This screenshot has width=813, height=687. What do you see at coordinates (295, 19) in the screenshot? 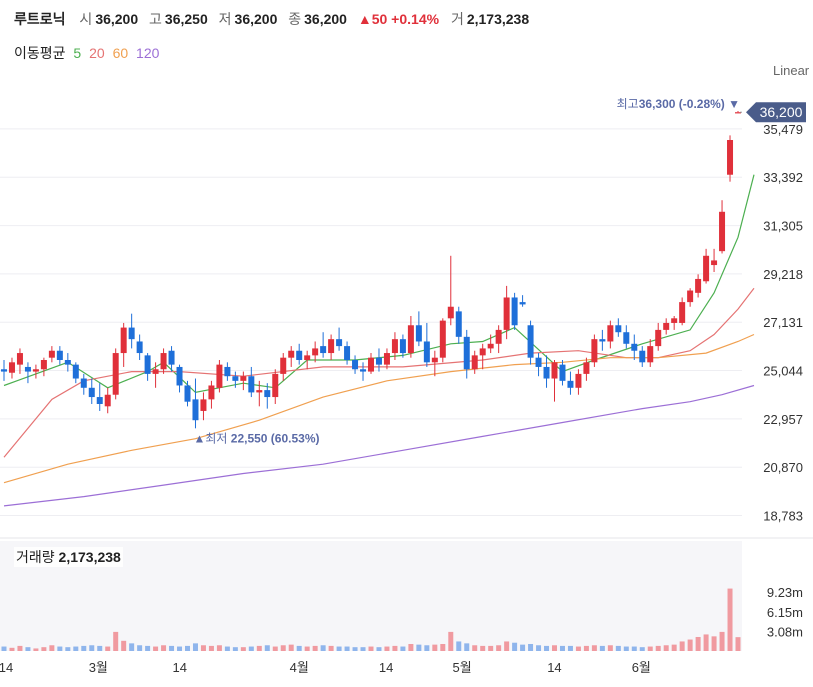
I see `close-label: 종` at bounding box center [295, 19].